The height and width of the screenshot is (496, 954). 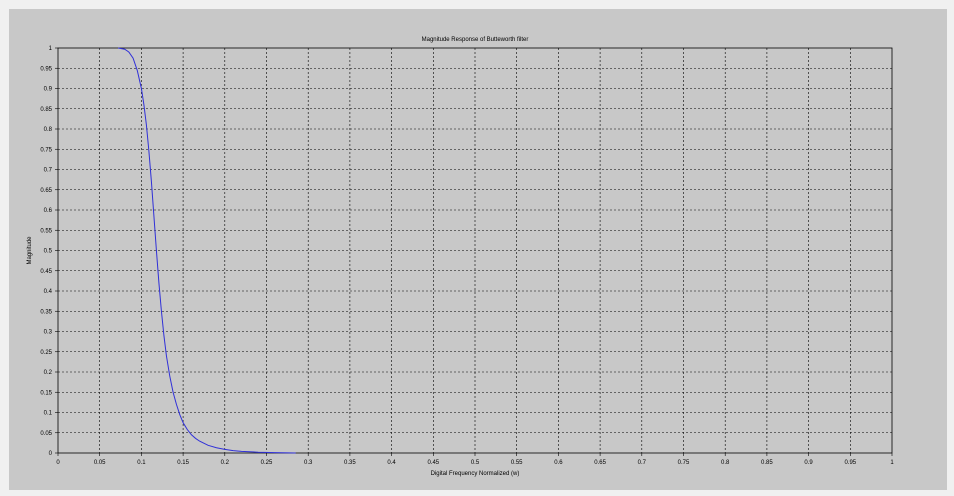 I want to click on y-tick-label: 0.75, so click(x=46, y=150).